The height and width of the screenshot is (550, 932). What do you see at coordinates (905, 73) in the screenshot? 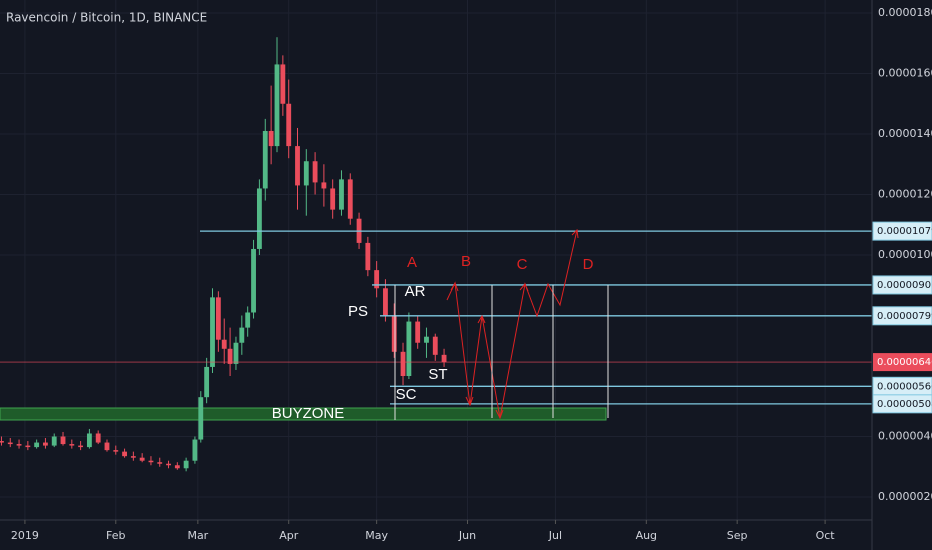
I see `y-tick-label: 0.00001600` at bounding box center [905, 73].